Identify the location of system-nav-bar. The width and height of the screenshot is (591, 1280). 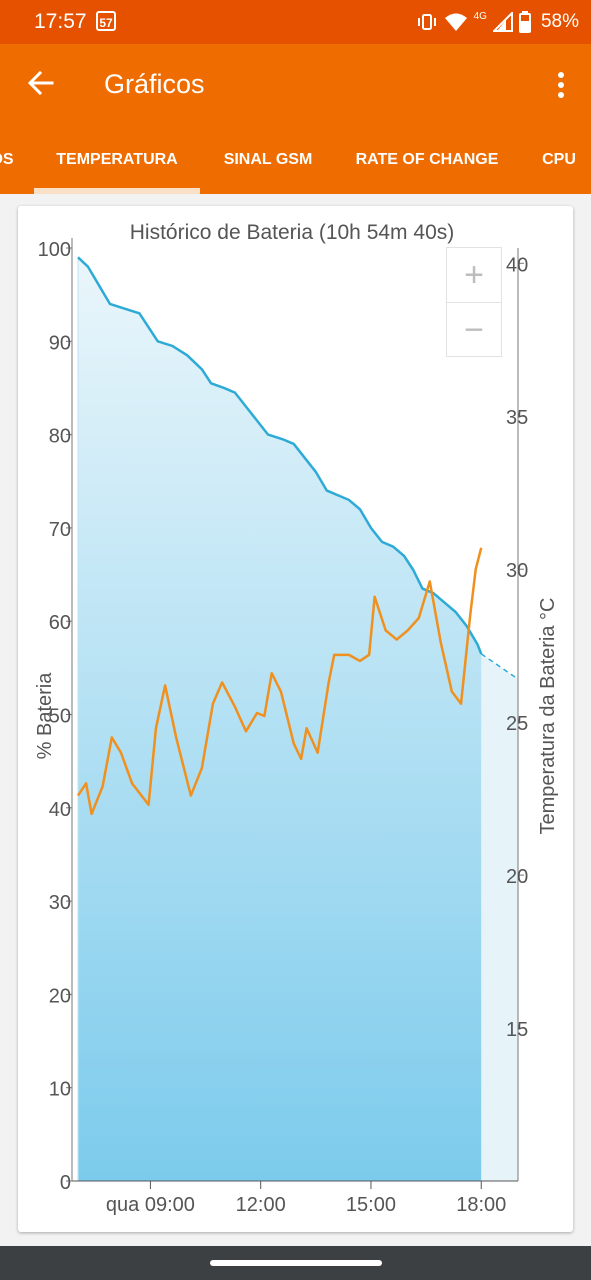
(295, 1263).